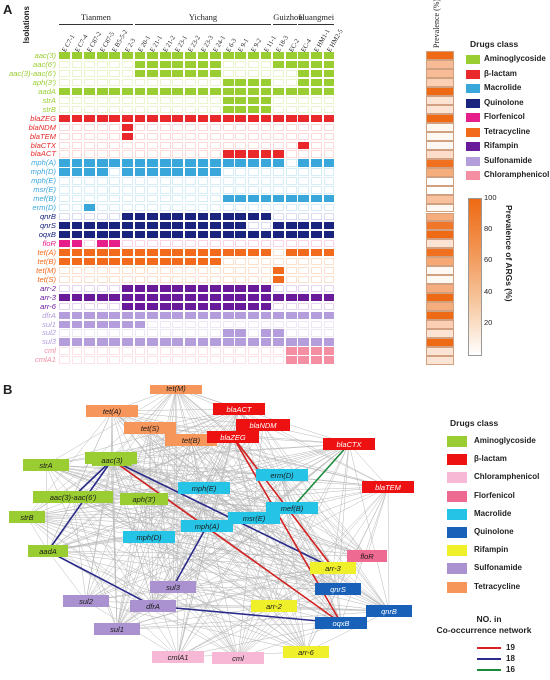  What do you see at coordinates (191, 440) in the screenshot?
I see `node-label: tet(B)` at bounding box center [191, 440].